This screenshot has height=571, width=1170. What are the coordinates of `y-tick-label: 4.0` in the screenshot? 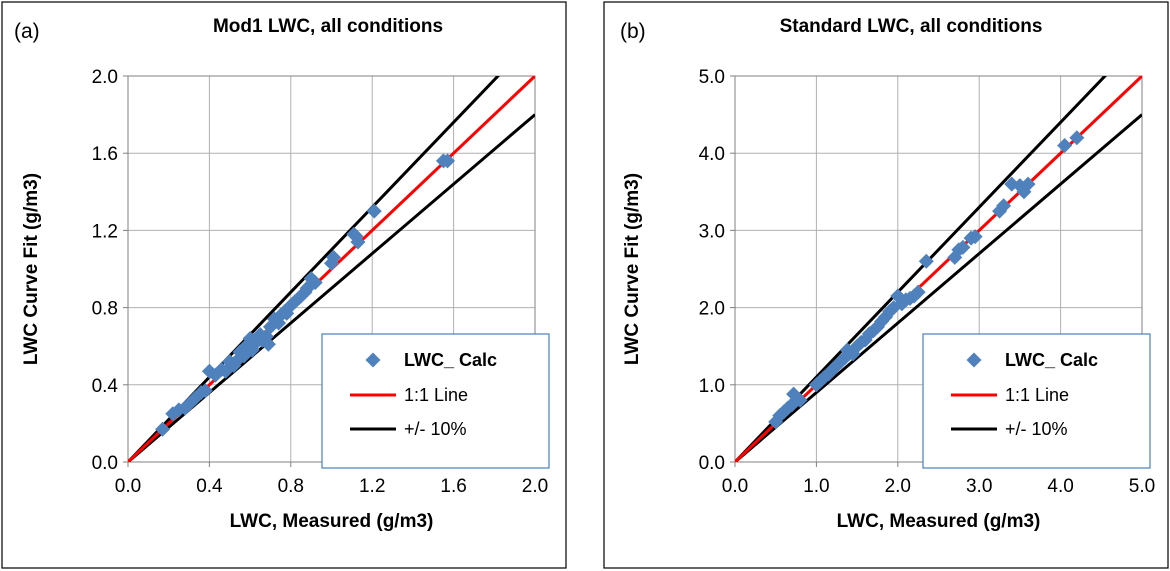 It's located at (712, 154).